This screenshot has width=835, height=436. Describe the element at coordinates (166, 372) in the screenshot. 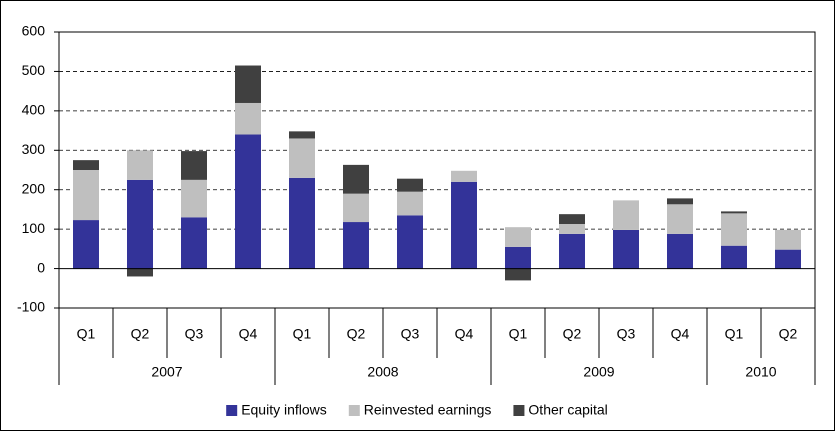

I see `group-label: 2007` at that location.